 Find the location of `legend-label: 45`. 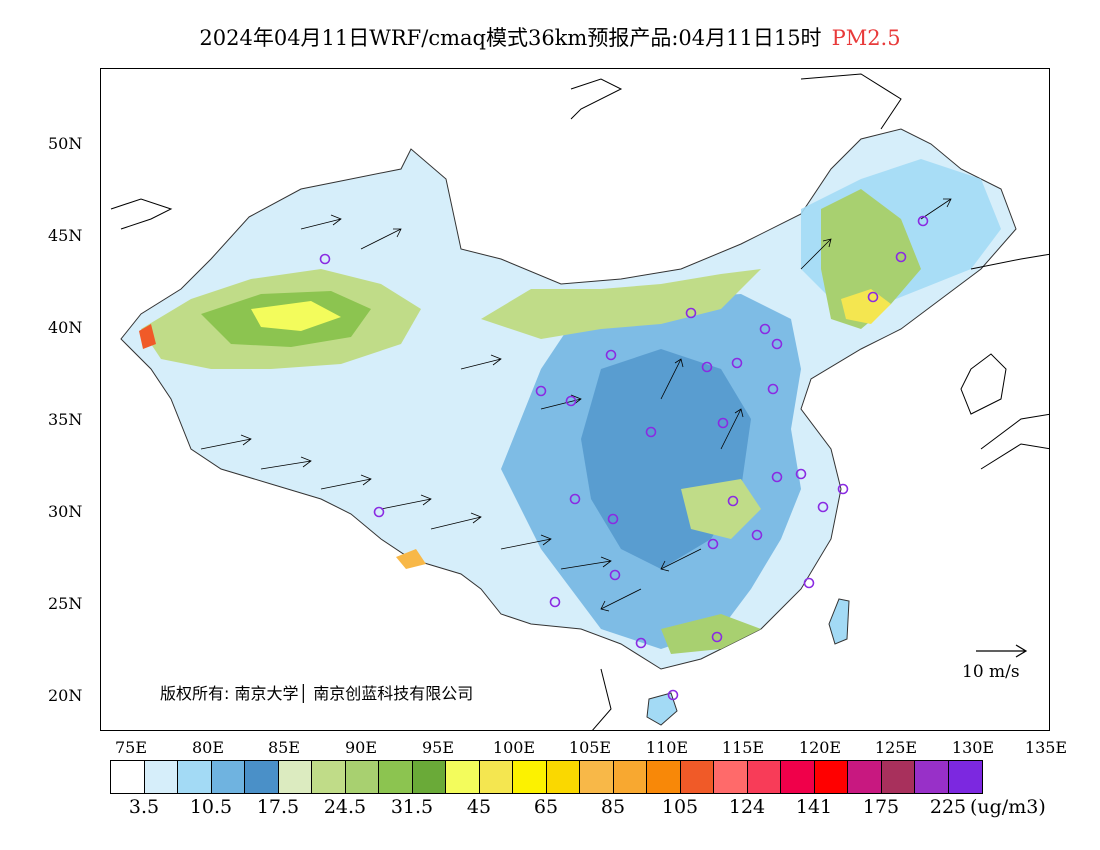

legend-label: 45 is located at coordinates (479, 807).